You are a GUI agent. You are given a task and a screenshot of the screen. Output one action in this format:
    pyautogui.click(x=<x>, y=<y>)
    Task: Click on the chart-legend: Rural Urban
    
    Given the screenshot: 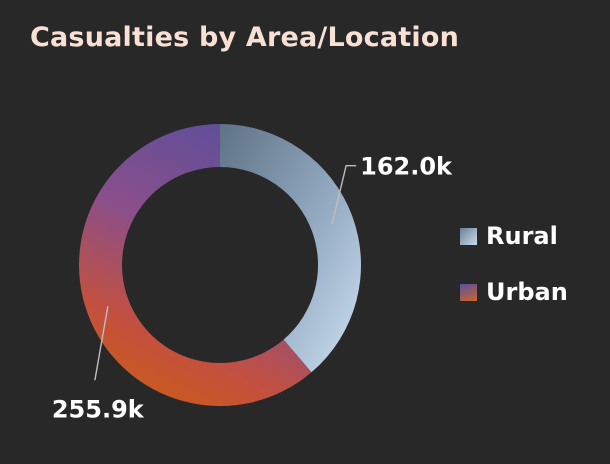 What is the action you would take?
    pyautogui.click(x=514, y=278)
    